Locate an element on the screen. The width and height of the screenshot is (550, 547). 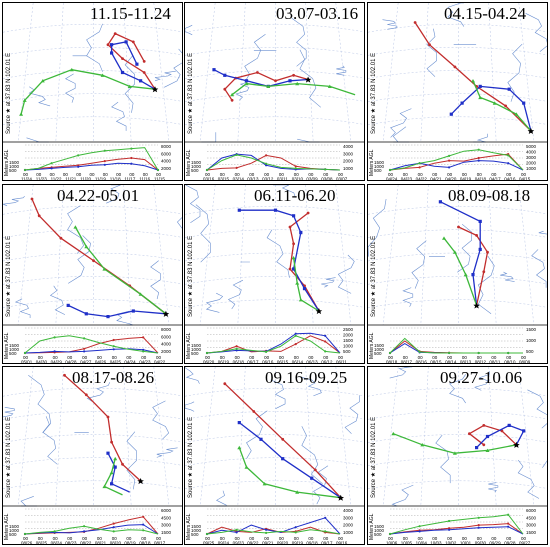
date-tick-label: 10/03 is located at coordinates (436, 543).